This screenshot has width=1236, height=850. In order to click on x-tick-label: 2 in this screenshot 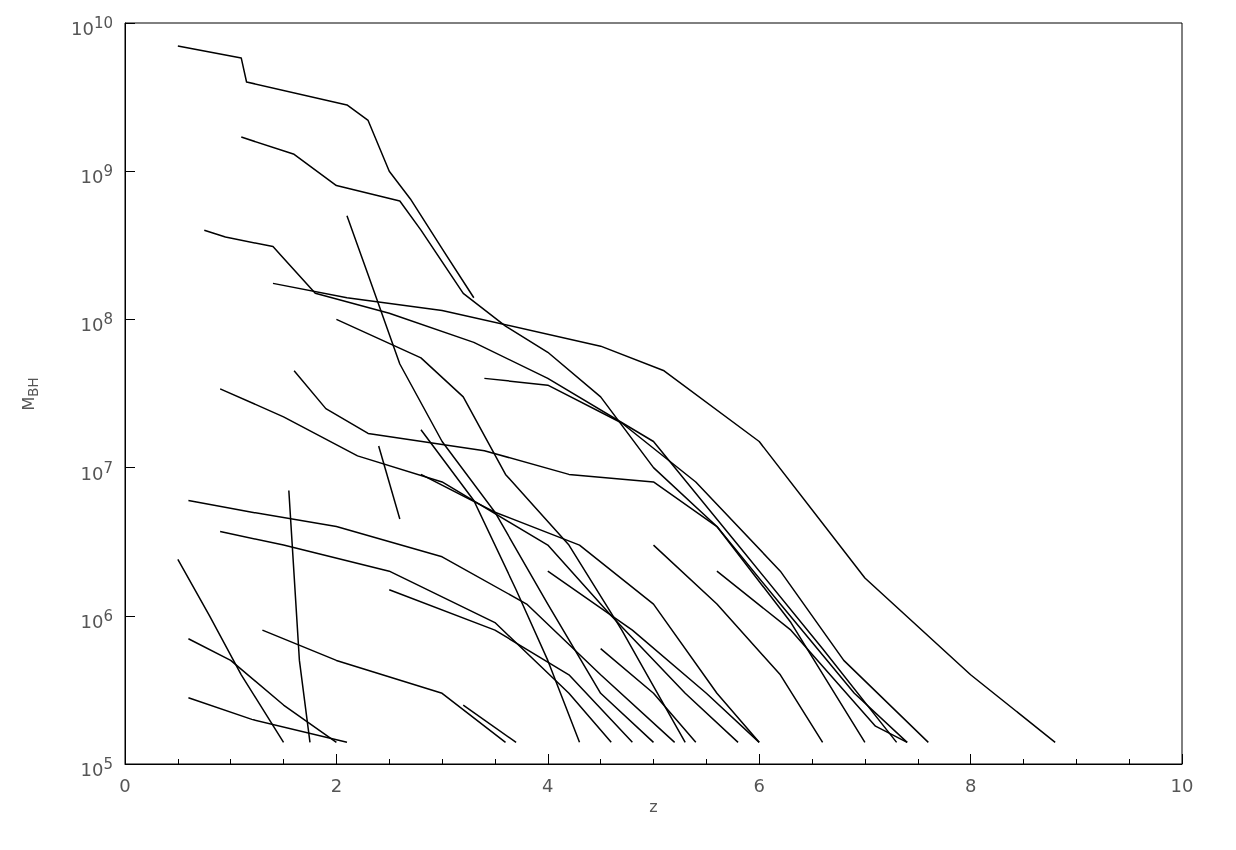, I will do `click(336, 785)`.